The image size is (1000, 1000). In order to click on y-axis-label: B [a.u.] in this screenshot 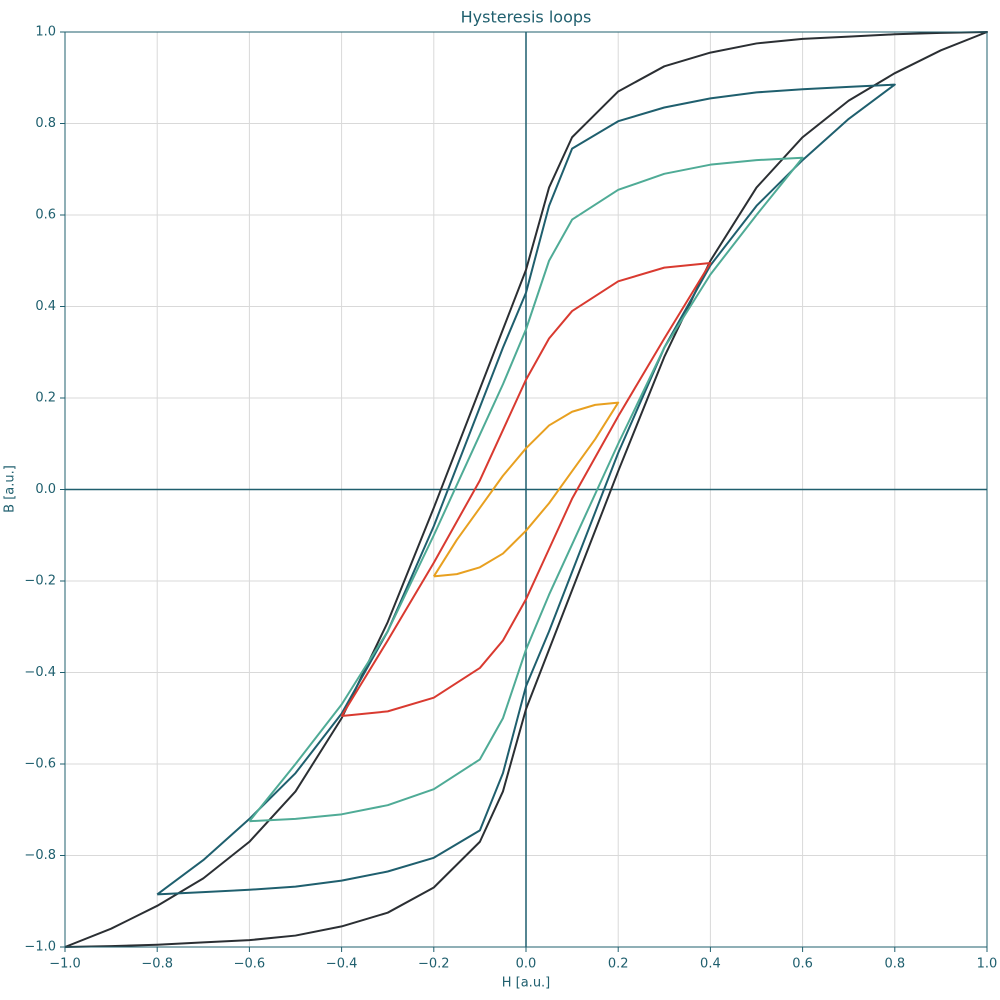, I will do `click(10, 489)`.